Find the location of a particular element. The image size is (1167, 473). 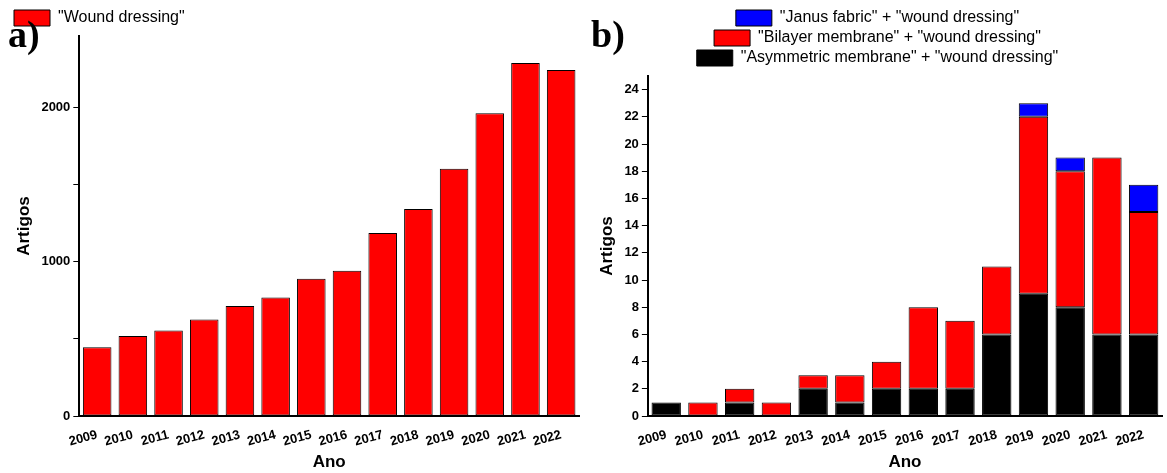

y-tick-label: 6 is located at coordinates (635, 334).